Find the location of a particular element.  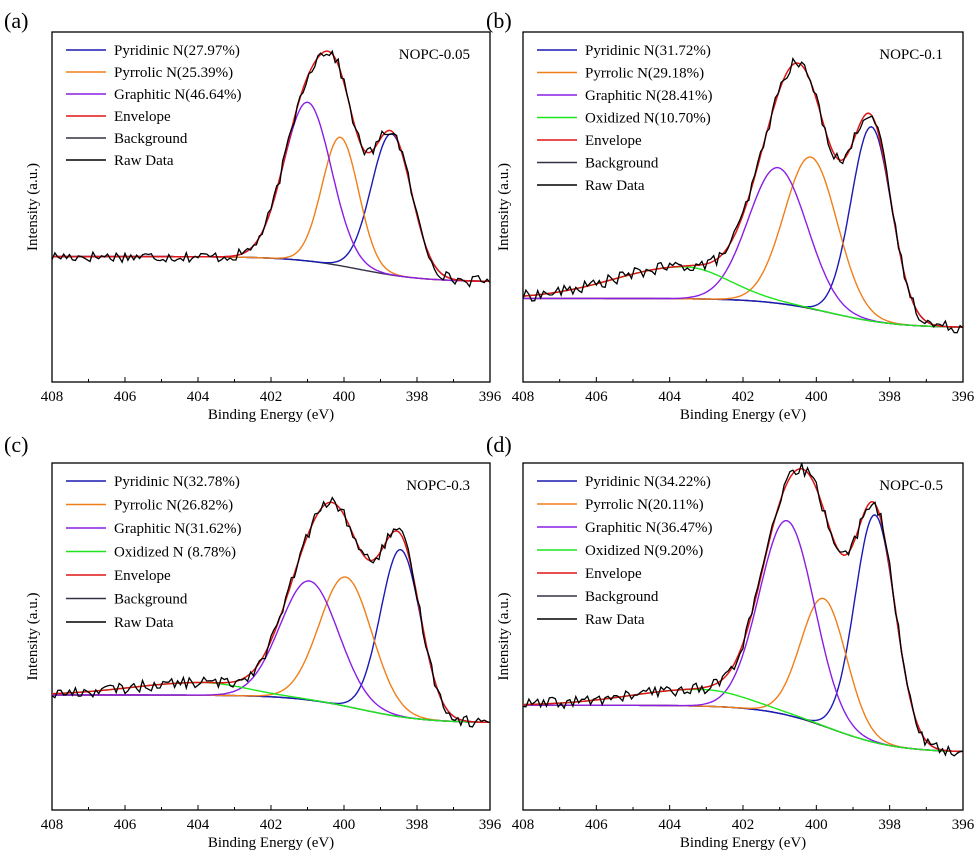

sample-label: NOPC-0.1 is located at coordinates (911, 55).